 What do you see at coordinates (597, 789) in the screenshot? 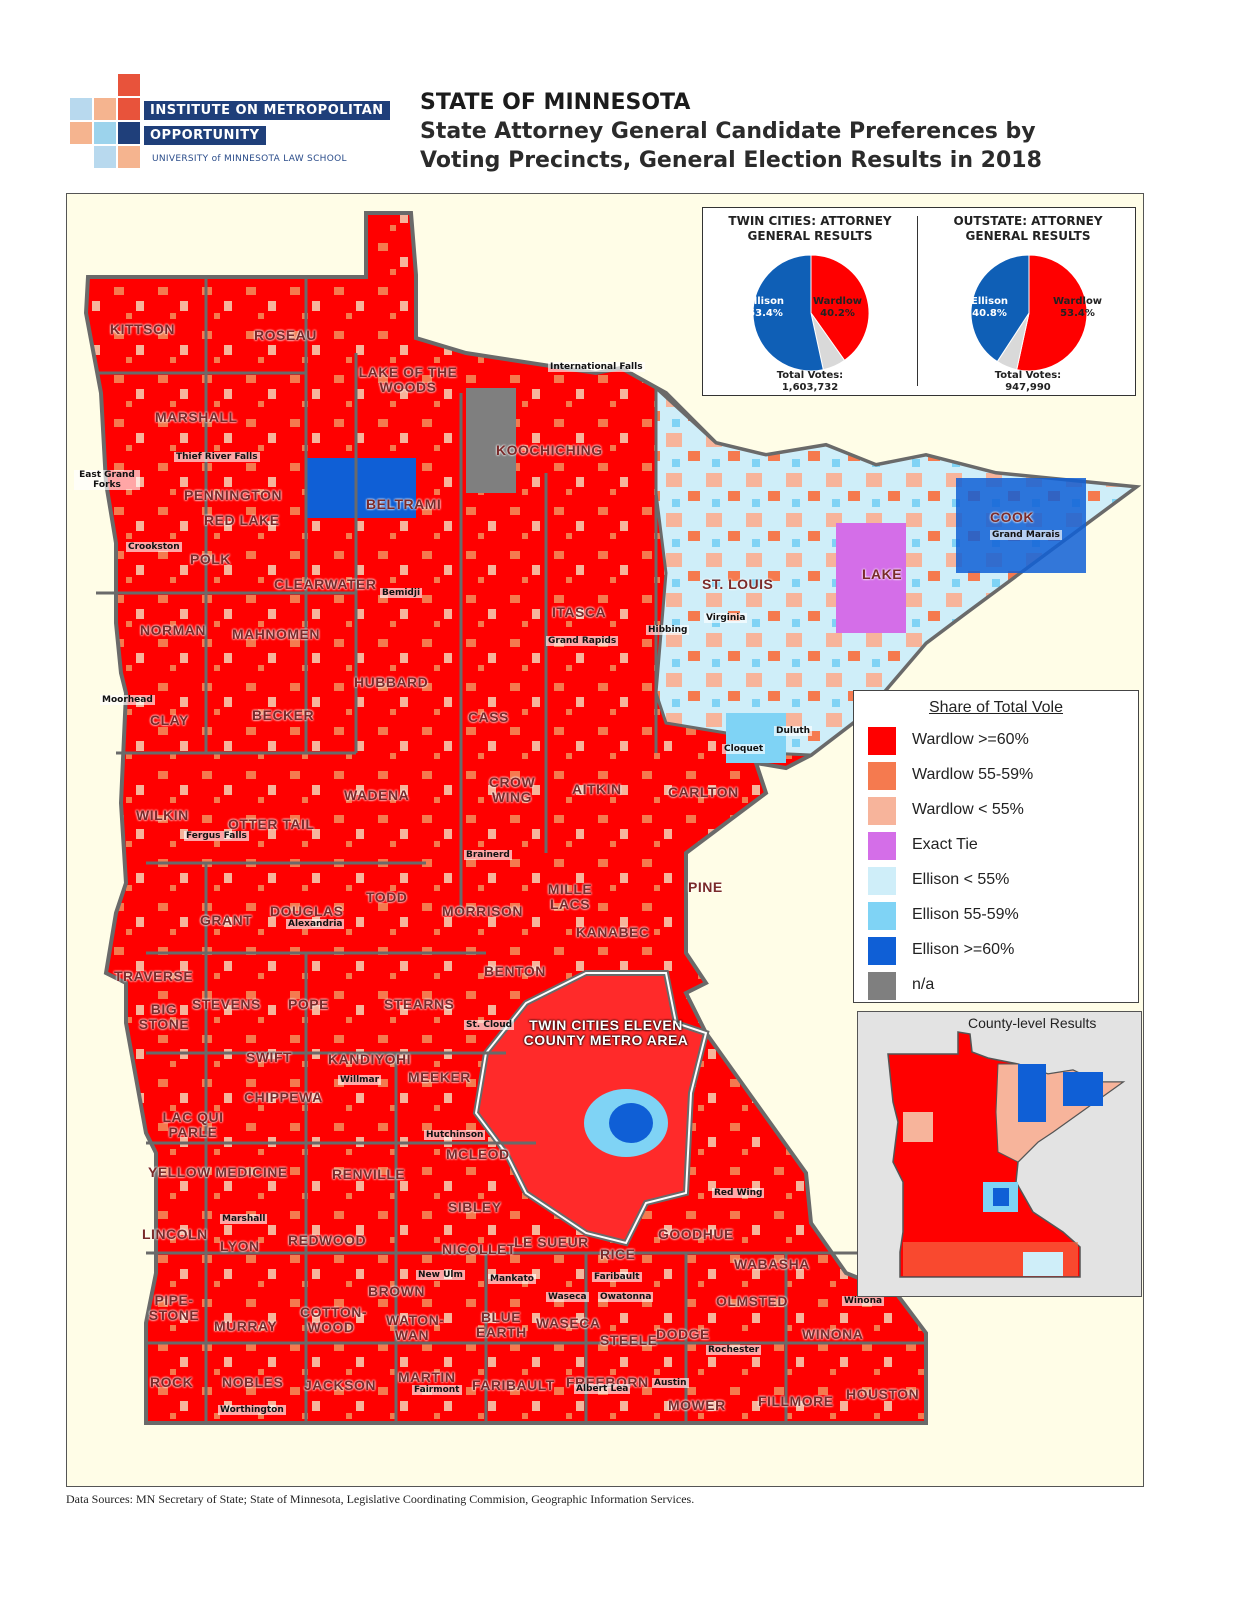
I see `county-label-aitkin: AITKIN` at bounding box center [597, 789].